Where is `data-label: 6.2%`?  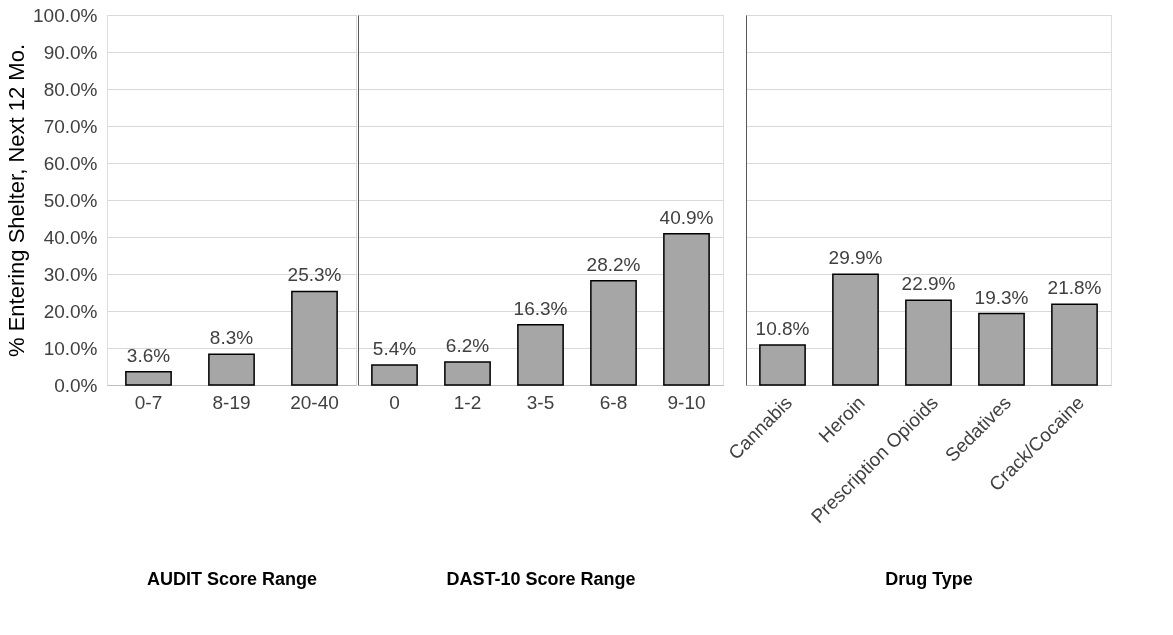 data-label: 6.2% is located at coordinates (467, 346).